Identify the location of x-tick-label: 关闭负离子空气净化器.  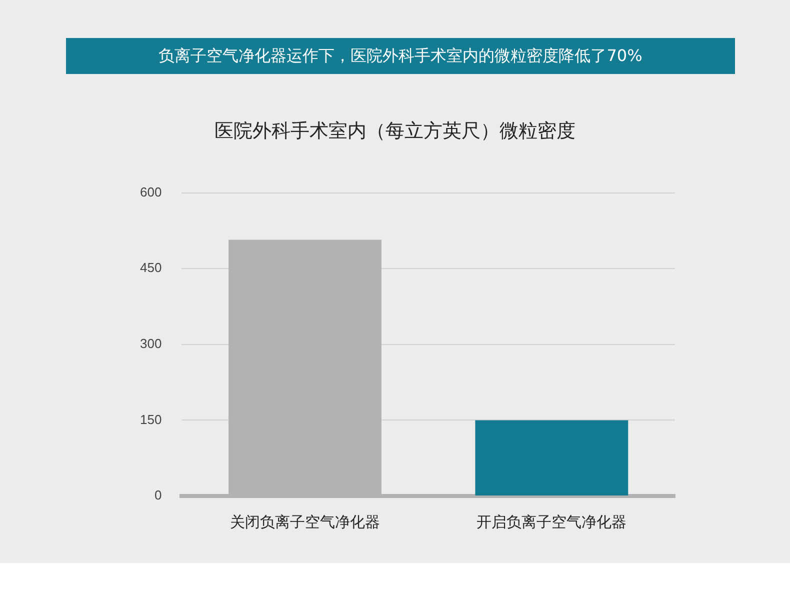
(305, 521).